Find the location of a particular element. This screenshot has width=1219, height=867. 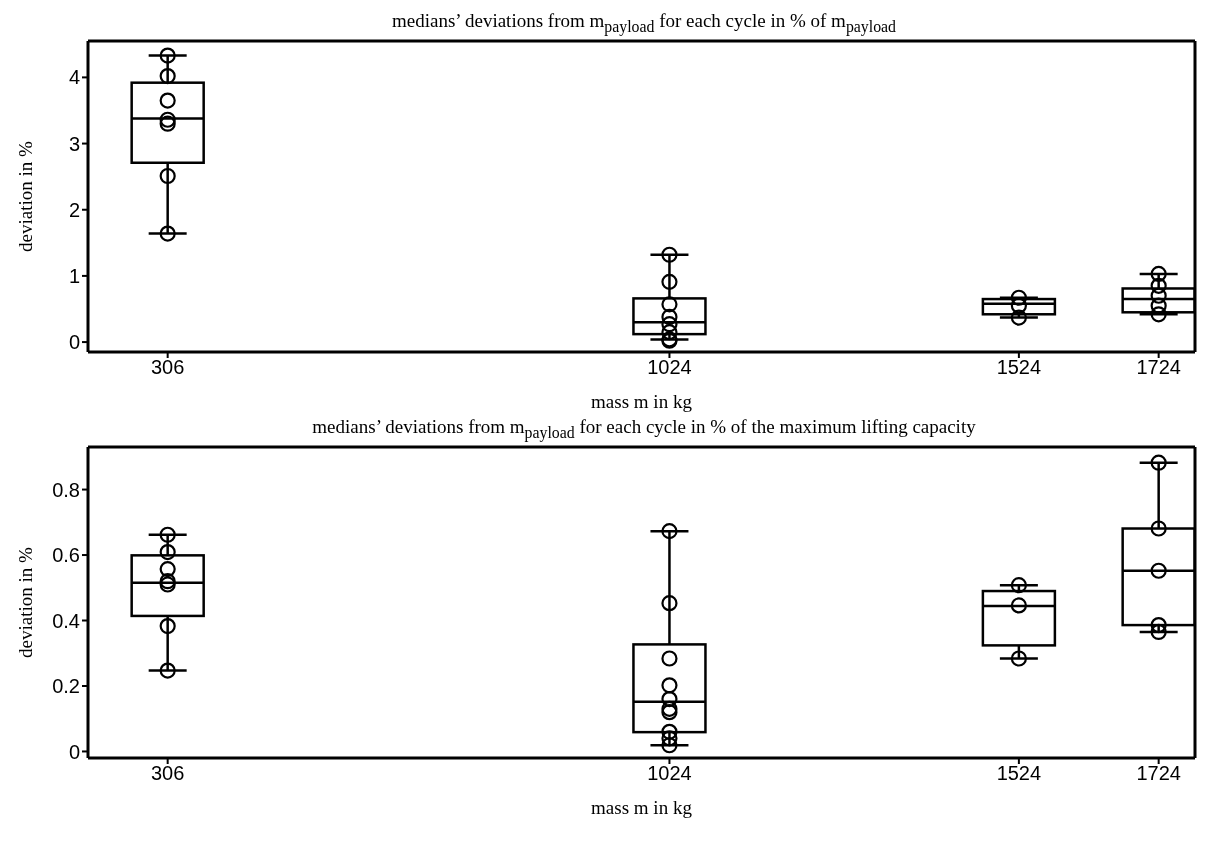

y-tick-label: 0.6 is located at coordinates (66, 555).